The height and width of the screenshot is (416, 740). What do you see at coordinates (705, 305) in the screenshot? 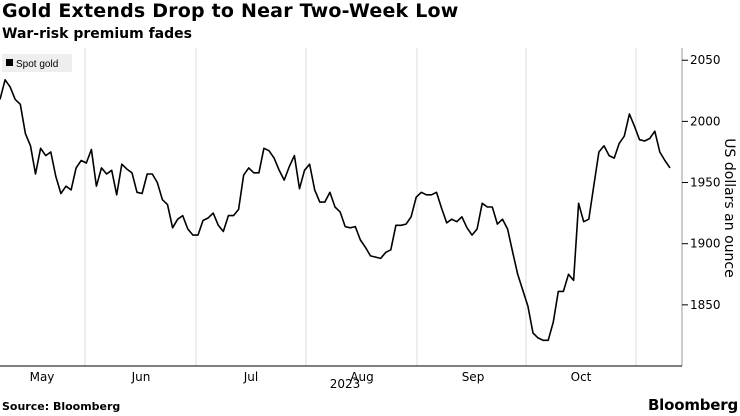
I see `y-tick-label: 1850` at bounding box center [705, 305].